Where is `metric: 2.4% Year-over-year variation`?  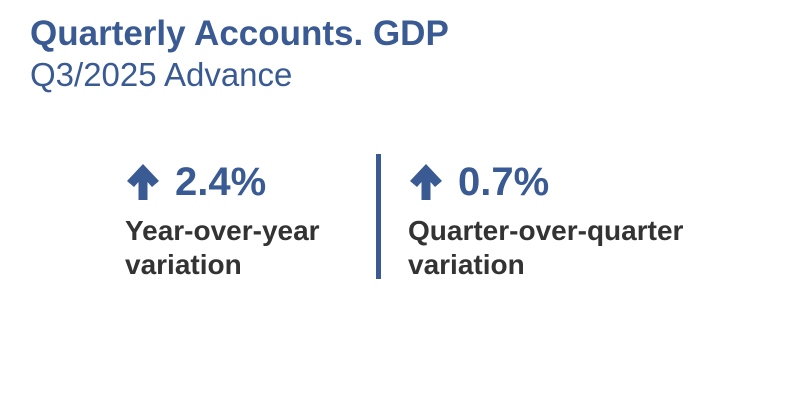 metric: 2.4% Year-over-year variation is located at coordinates (240, 220).